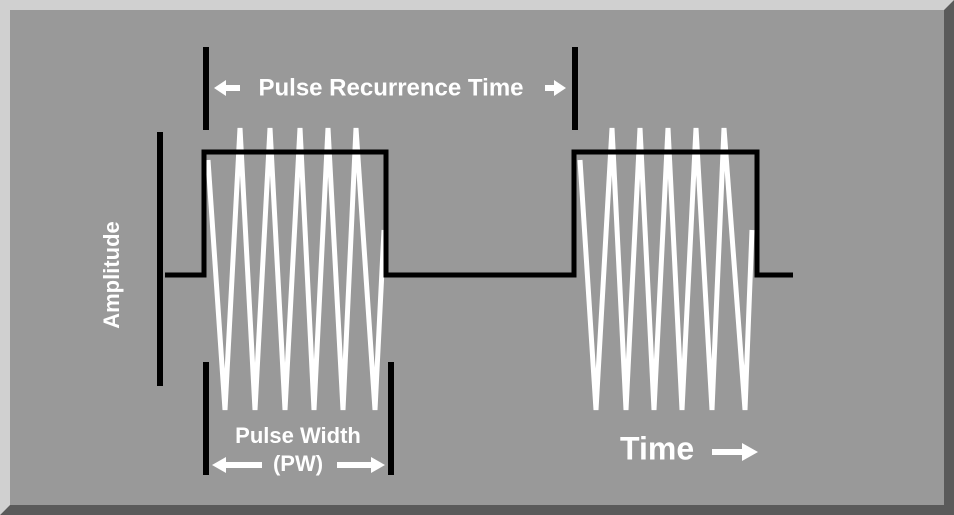 This screenshot has width=954, height=515. What do you see at coordinates (111, 275) in the screenshot?
I see `amplitude-label: Amplitude` at bounding box center [111, 275].